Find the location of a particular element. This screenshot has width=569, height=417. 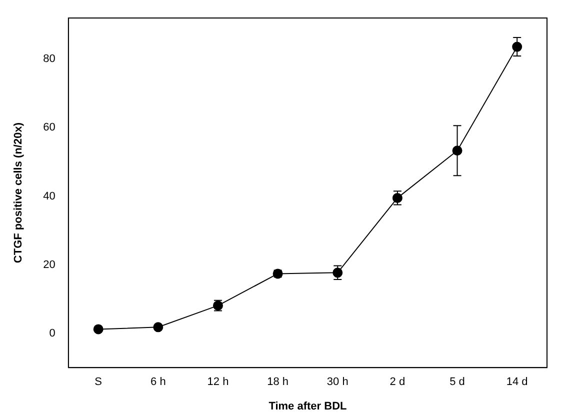

x-tick-label: 14 d is located at coordinates (517, 382).